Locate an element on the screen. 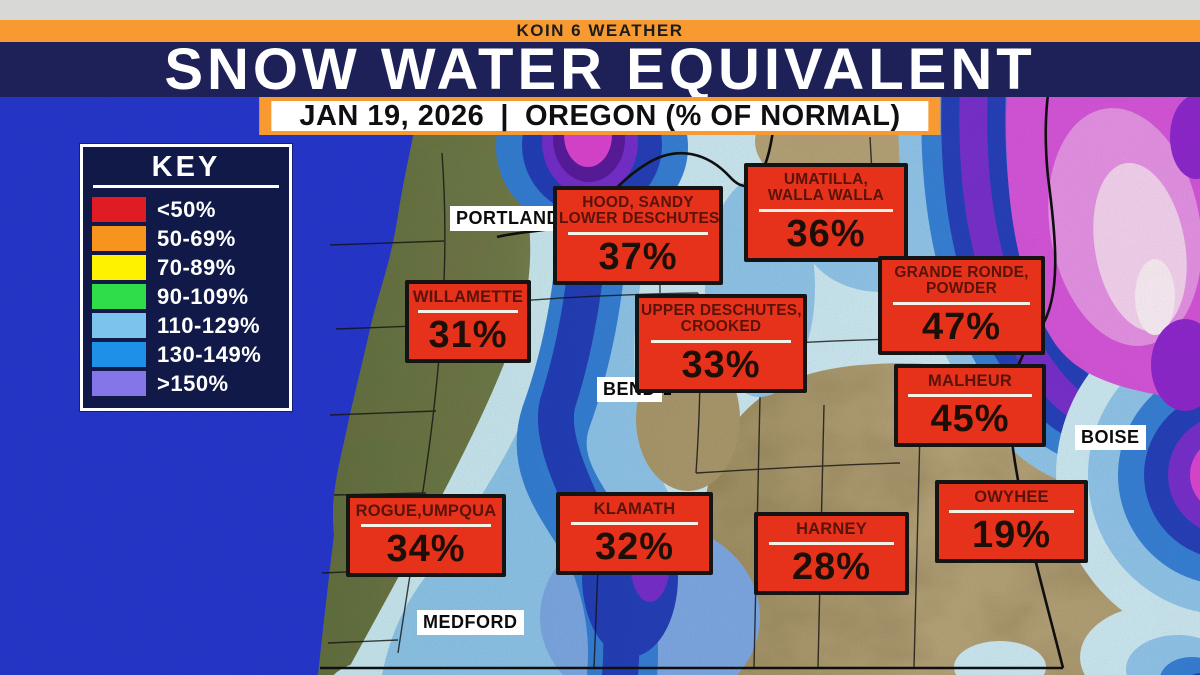  key-entry-label: 50-69% is located at coordinates (196, 238).